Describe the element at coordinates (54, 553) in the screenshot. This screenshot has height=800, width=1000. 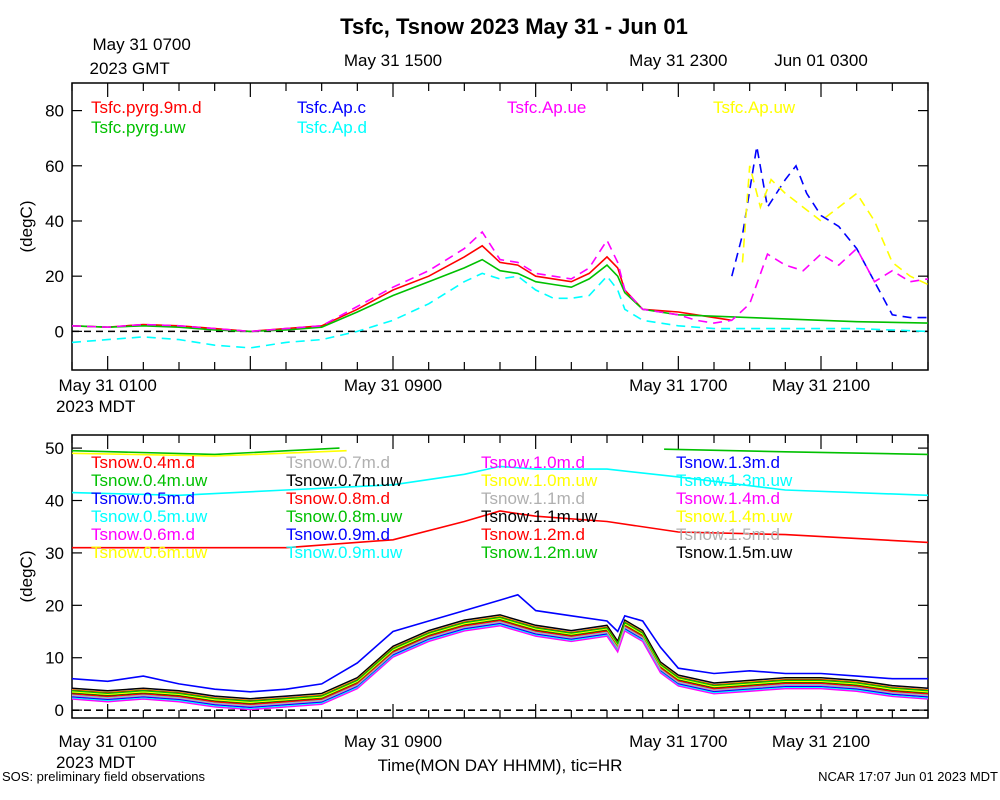
I see `y-tick-label: 30` at that location.